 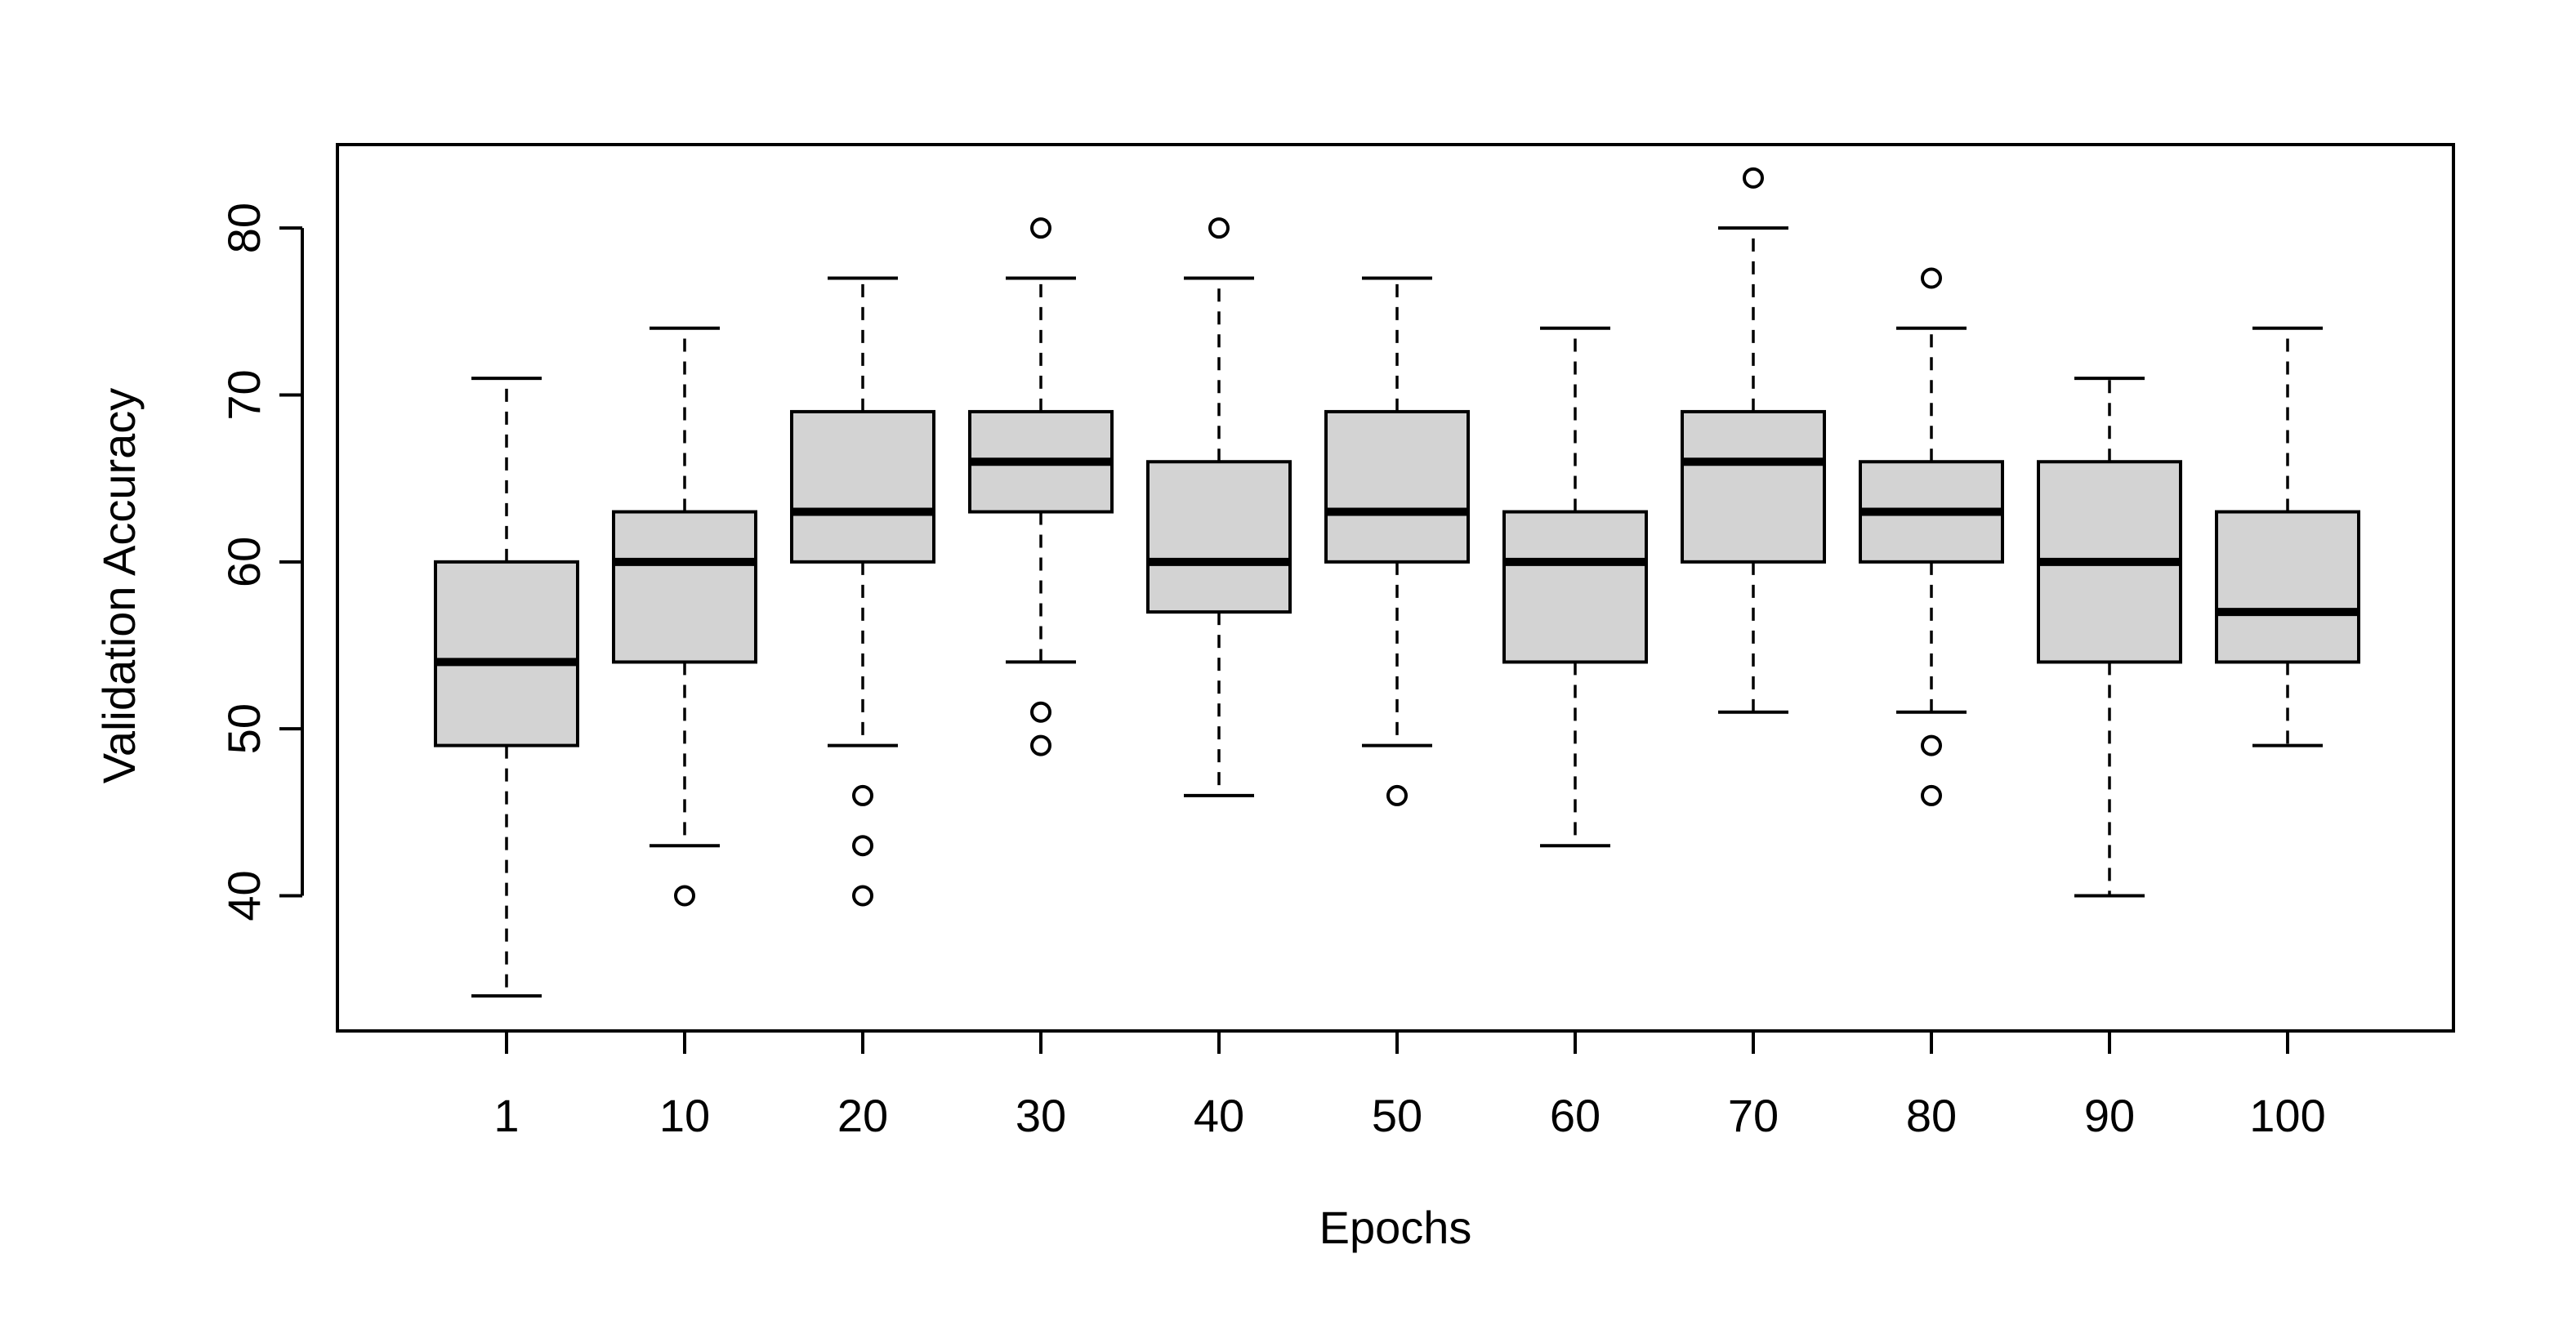 What do you see at coordinates (1410, 1085) in the screenshot?
I see `x-axis: 1 10 20 30 40 50 60 70 80 90 100` at bounding box center [1410, 1085].